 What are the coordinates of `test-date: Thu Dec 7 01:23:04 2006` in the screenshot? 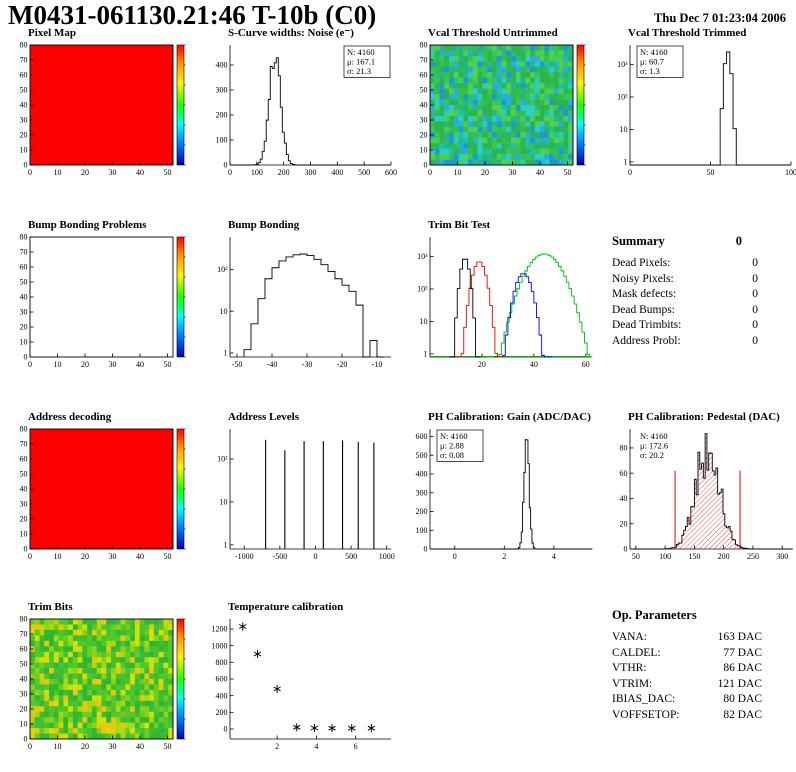 It's located at (720, 18).